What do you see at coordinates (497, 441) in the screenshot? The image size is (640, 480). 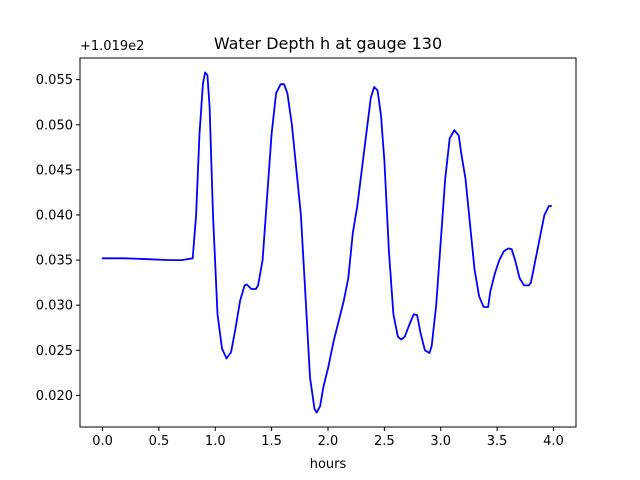 I see `x-tick-label: 3.5` at bounding box center [497, 441].